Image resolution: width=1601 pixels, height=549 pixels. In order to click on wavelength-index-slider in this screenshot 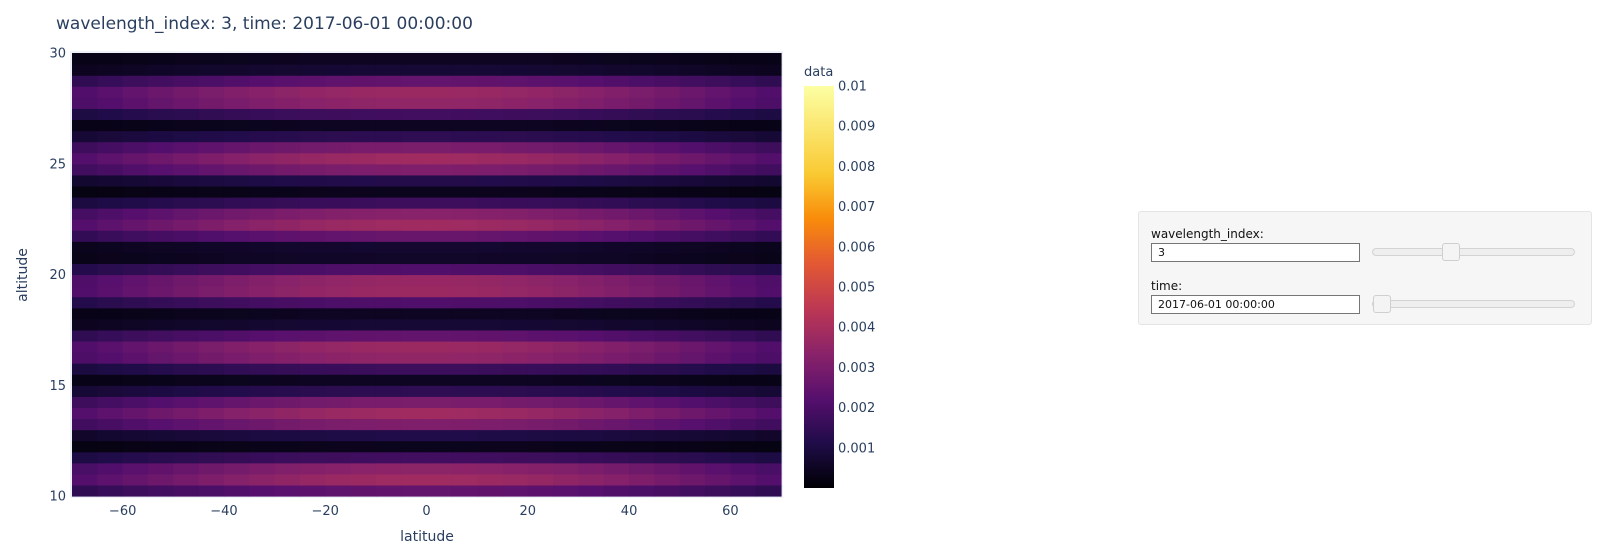, I will do `click(1473, 252)`.